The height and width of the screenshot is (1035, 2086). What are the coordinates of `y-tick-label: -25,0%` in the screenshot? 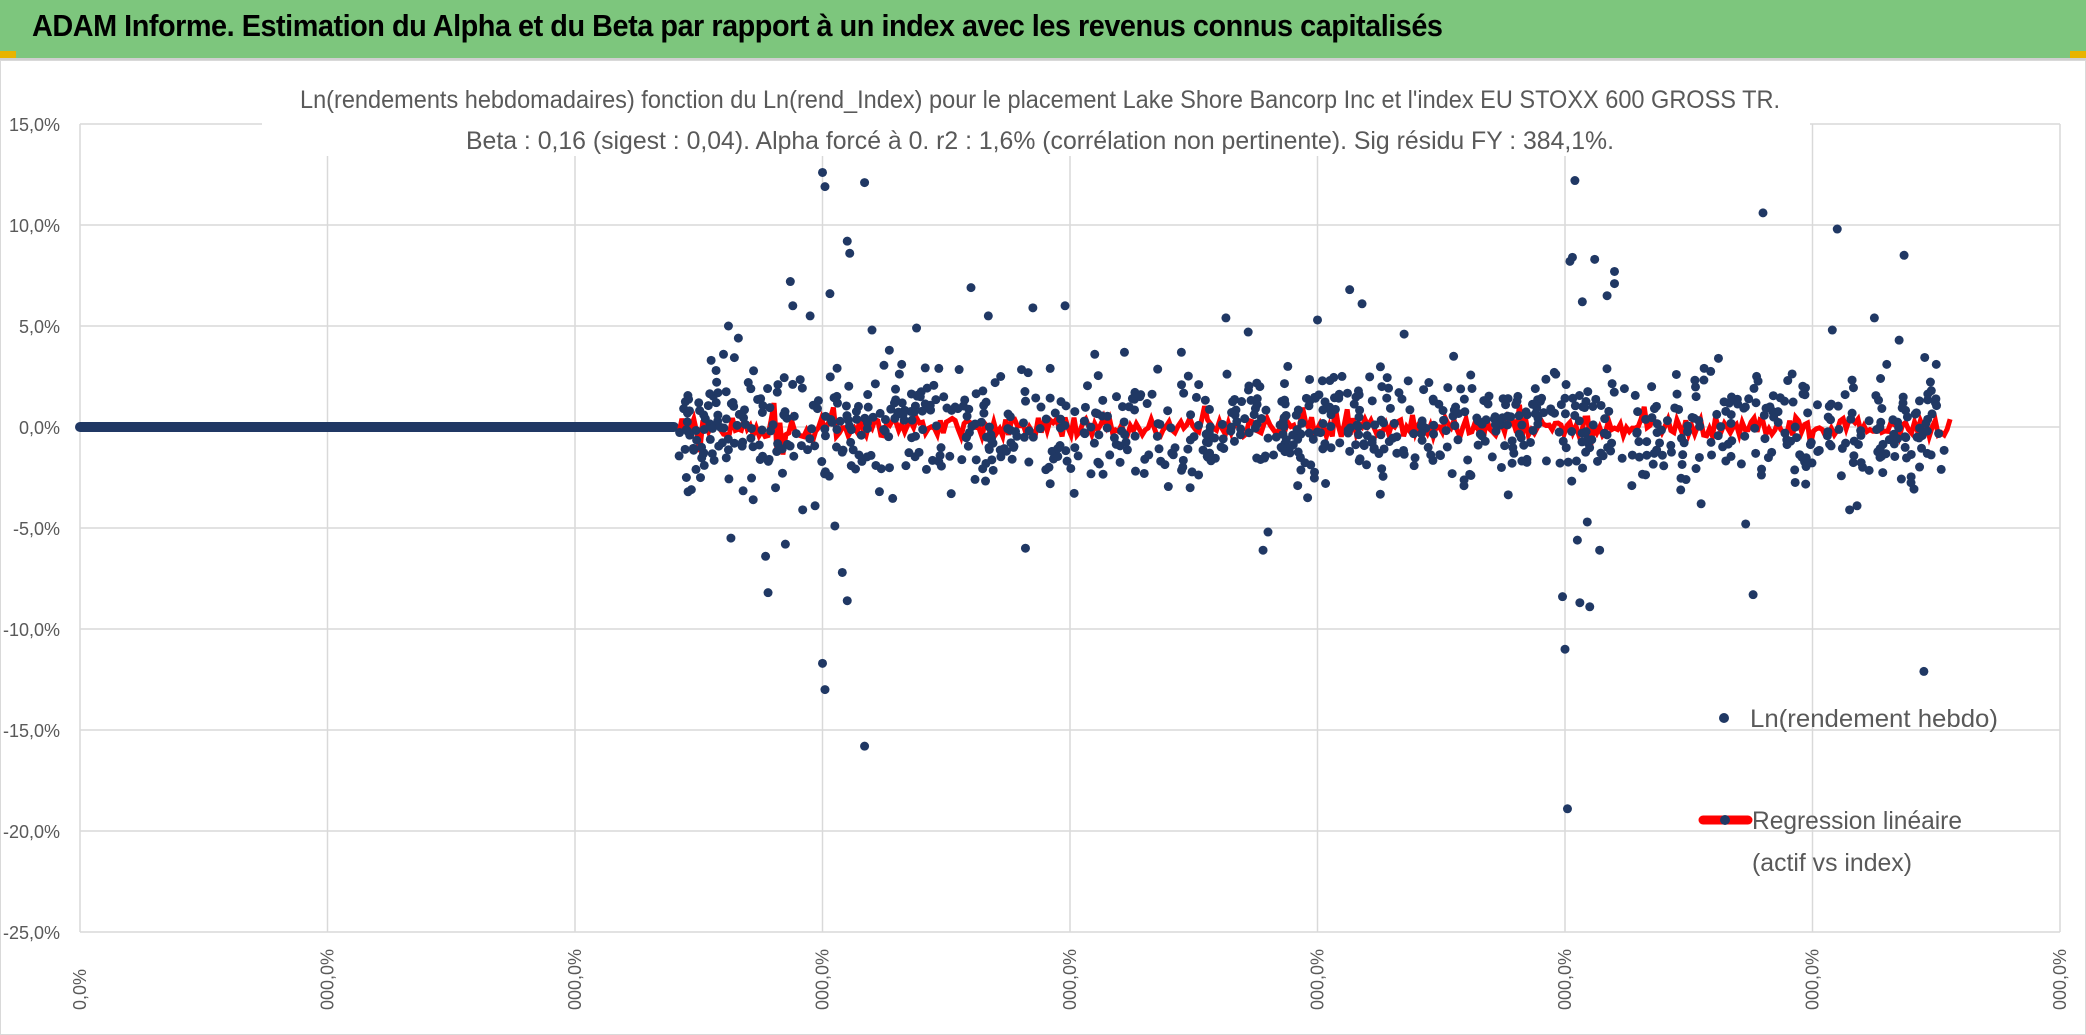 It's located at (31, 933).